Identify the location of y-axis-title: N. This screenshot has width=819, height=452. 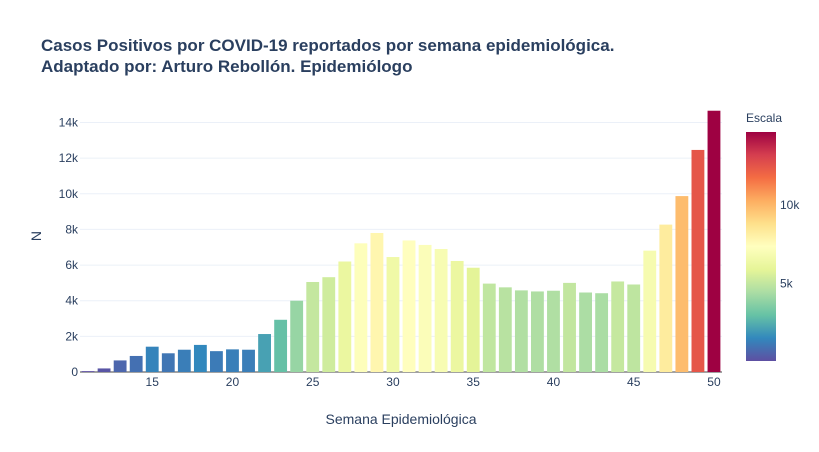
(36, 236).